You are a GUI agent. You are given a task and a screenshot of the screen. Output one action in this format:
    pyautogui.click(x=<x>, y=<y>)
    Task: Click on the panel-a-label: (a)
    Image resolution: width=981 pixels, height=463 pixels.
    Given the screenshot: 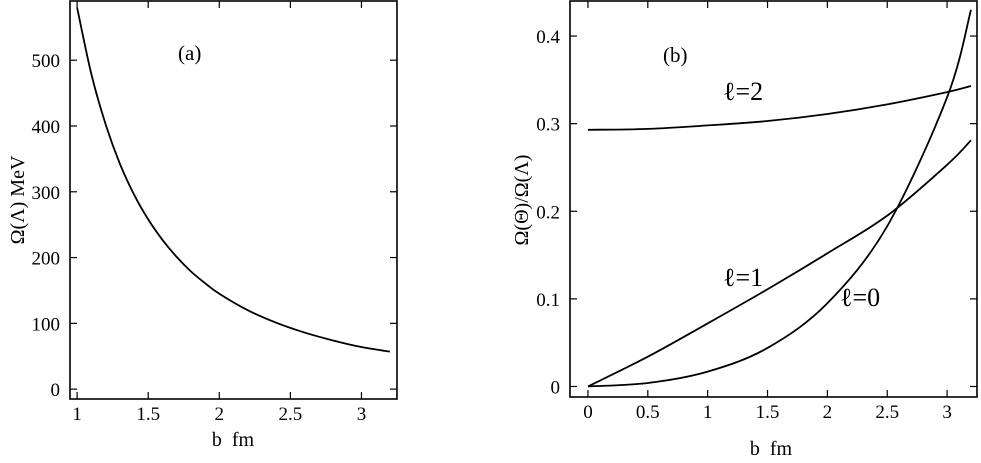 What is the action you would take?
    pyautogui.click(x=189, y=53)
    